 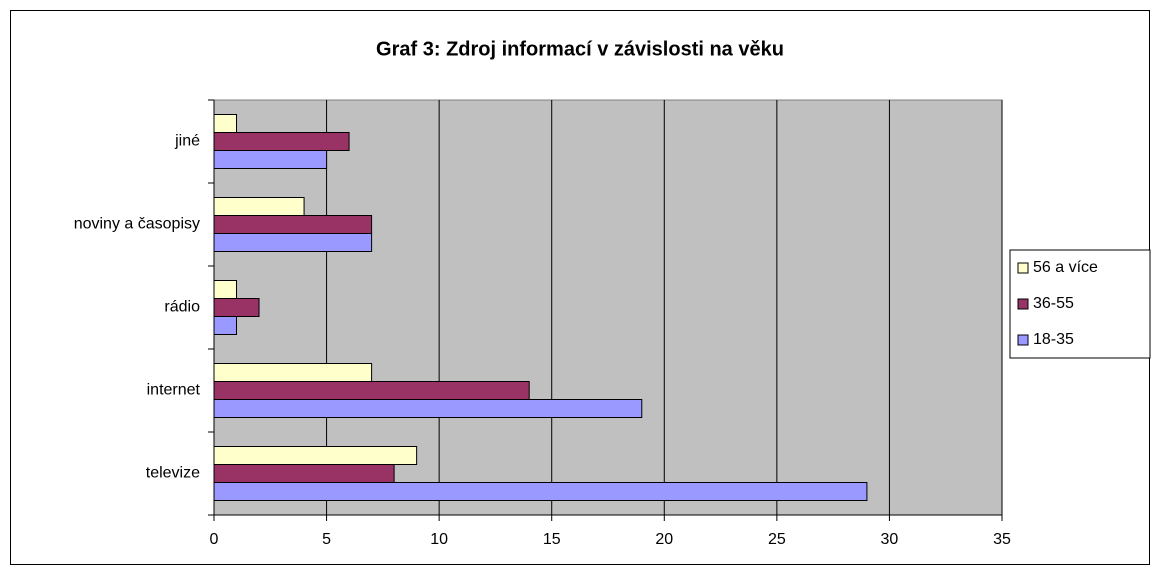 What do you see at coordinates (552, 539) in the screenshot?
I see `x-tick-label: 15` at bounding box center [552, 539].